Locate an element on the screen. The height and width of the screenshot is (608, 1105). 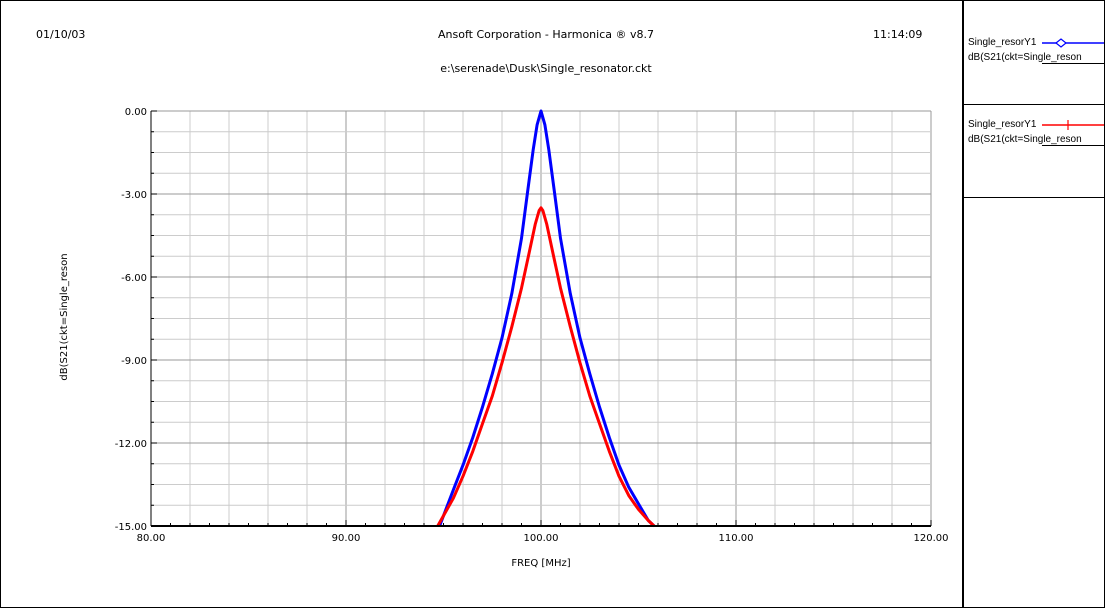
plot-time: 11:14:09 is located at coordinates (898, 34).